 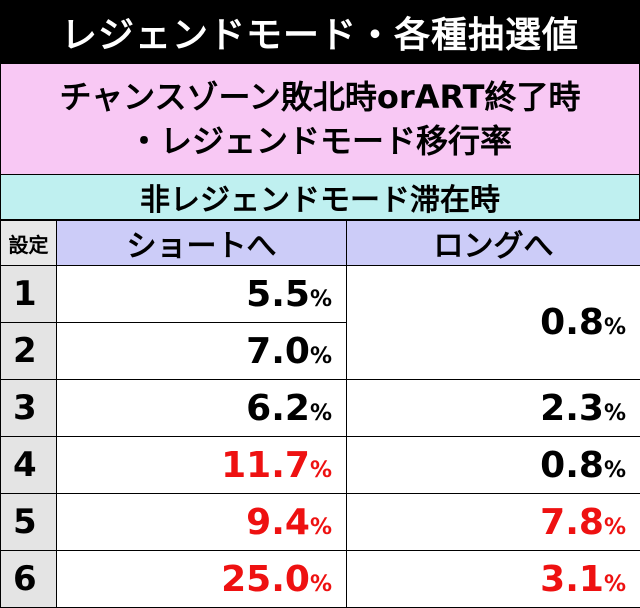 What do you see at coordinates (572, 408) in the screenshot?
I see `long-rate-value: 2.3` at bounding box center [572, 408].